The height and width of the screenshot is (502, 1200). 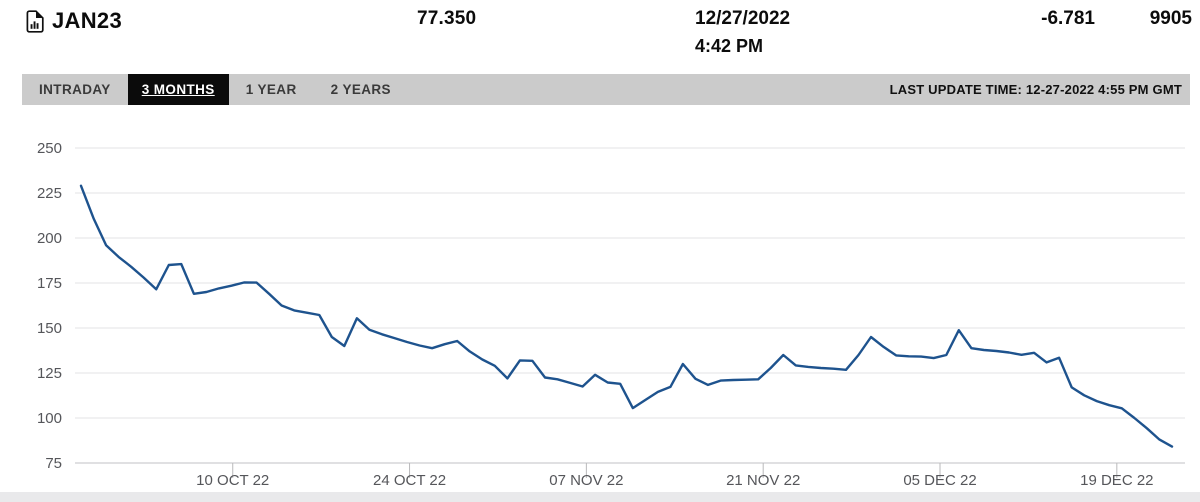 What do you see at coordinates (586, 480) in the screenshot?
I see `x-axis-label: 07 NOV 22` at bounding box center [586, 480].